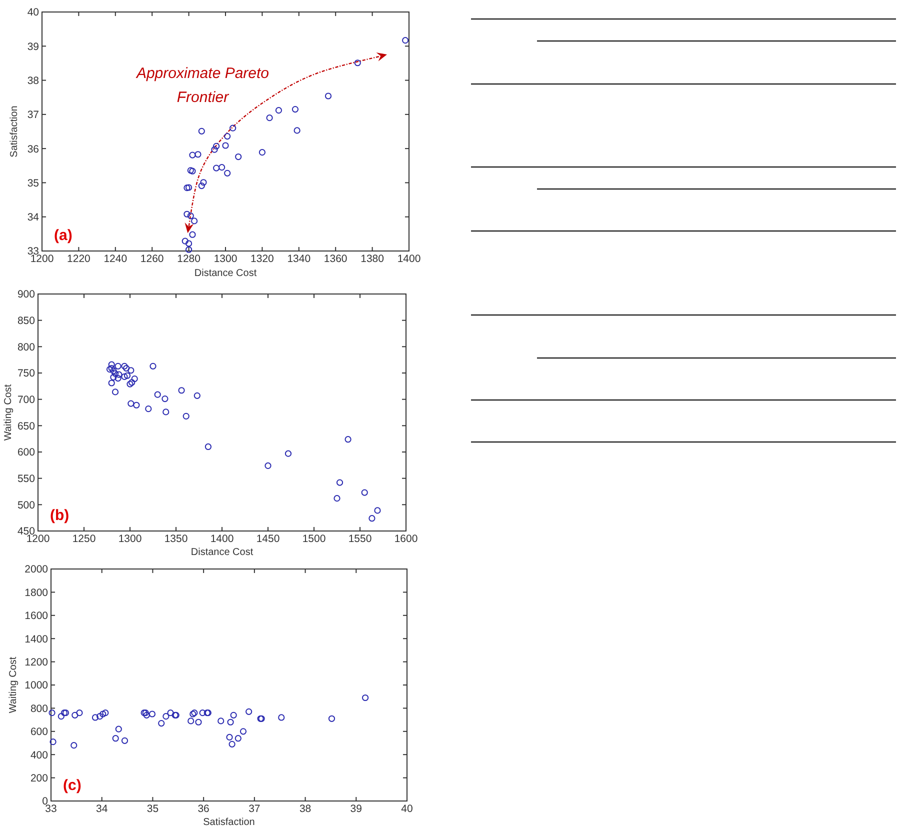 The height and width of the screenshot is (831, 915). What do you see at coordinates (102, 809) in the screenshot?
I see `x-tick-label: 34` at bounding box center [102, 809].